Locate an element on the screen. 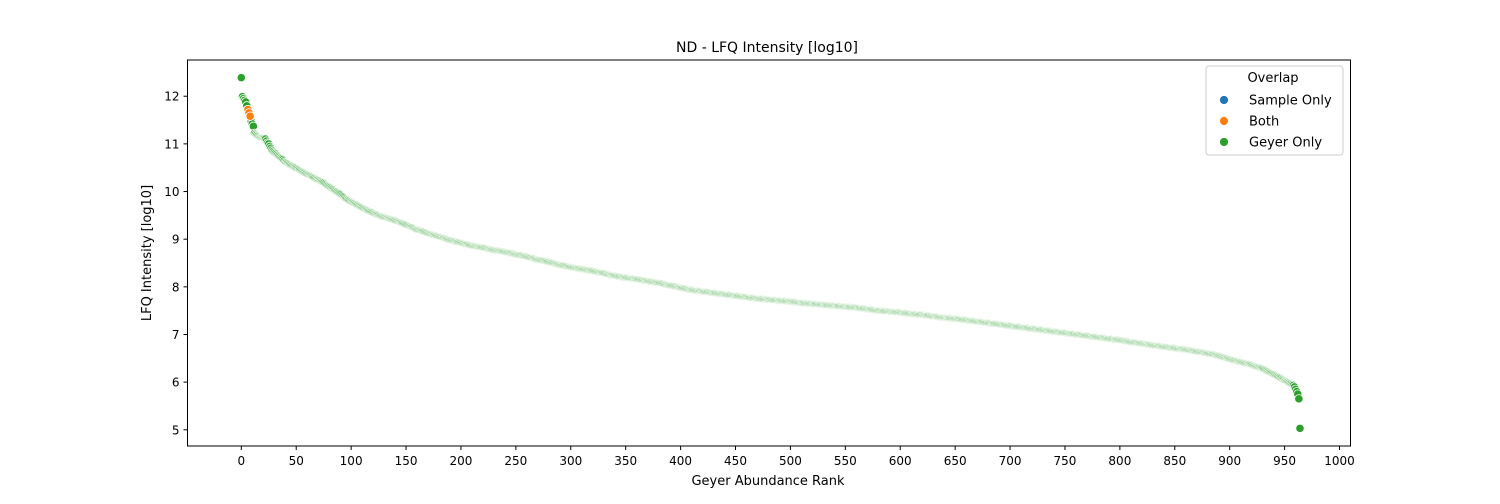 Image resolution: width=1500 pixels, height=504 pixels. x-tick-label: 150 is located at coordinates (406, 461).